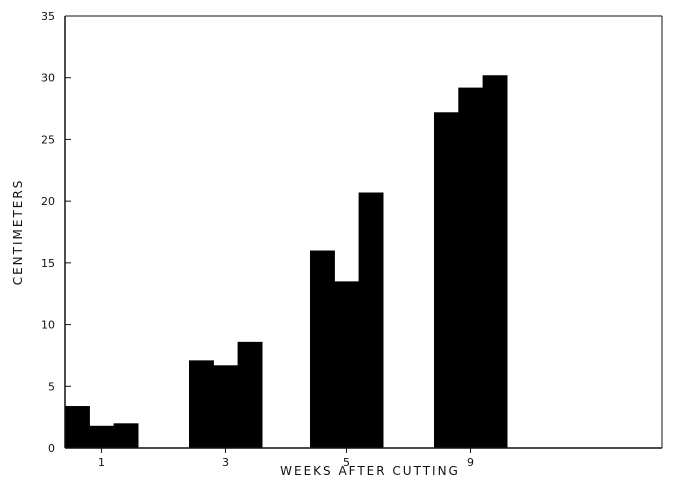 This screenshot has height=485, width=675. I want to click on y-tick-label: 20, so click(48, 201).